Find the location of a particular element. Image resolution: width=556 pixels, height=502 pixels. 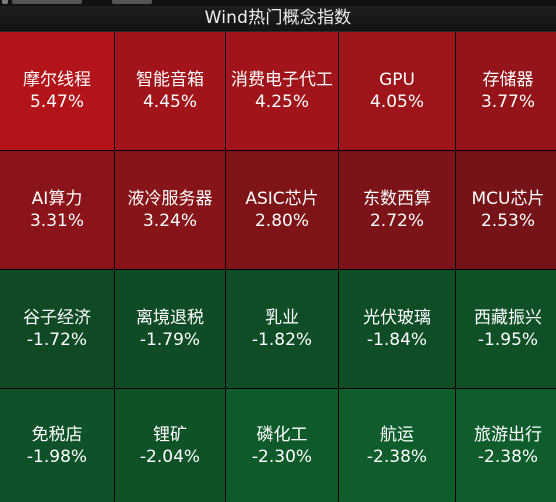

tile-16: 锂矿 -2.04% is located at coordinates (170, 445).